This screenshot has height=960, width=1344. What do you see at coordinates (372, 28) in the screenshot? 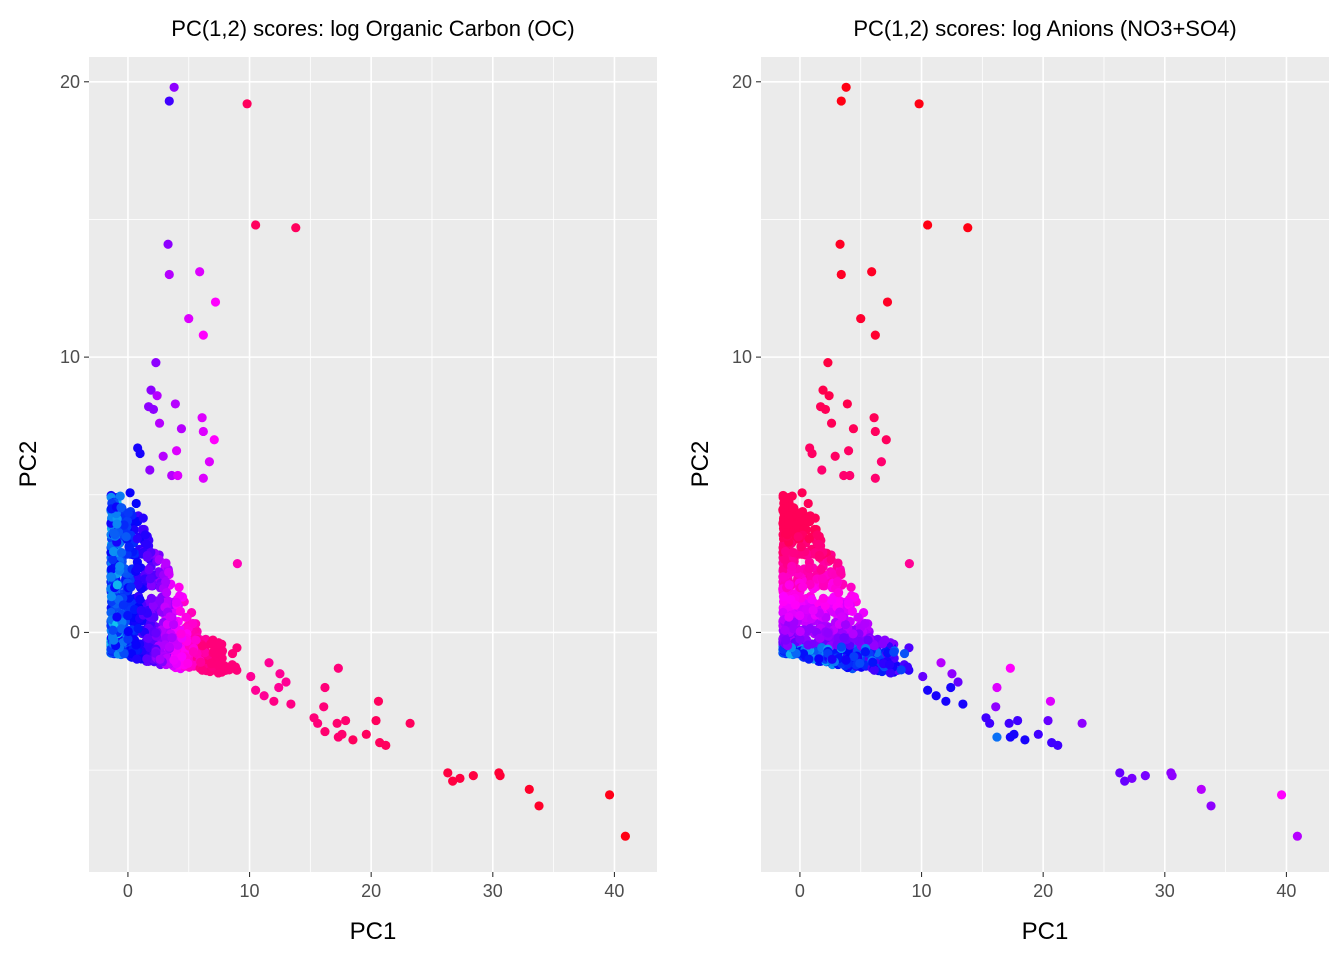
I see `chart-title: PC(1,2) scores: log Organic Carbon (OC)` at bounding box center [372, 28].